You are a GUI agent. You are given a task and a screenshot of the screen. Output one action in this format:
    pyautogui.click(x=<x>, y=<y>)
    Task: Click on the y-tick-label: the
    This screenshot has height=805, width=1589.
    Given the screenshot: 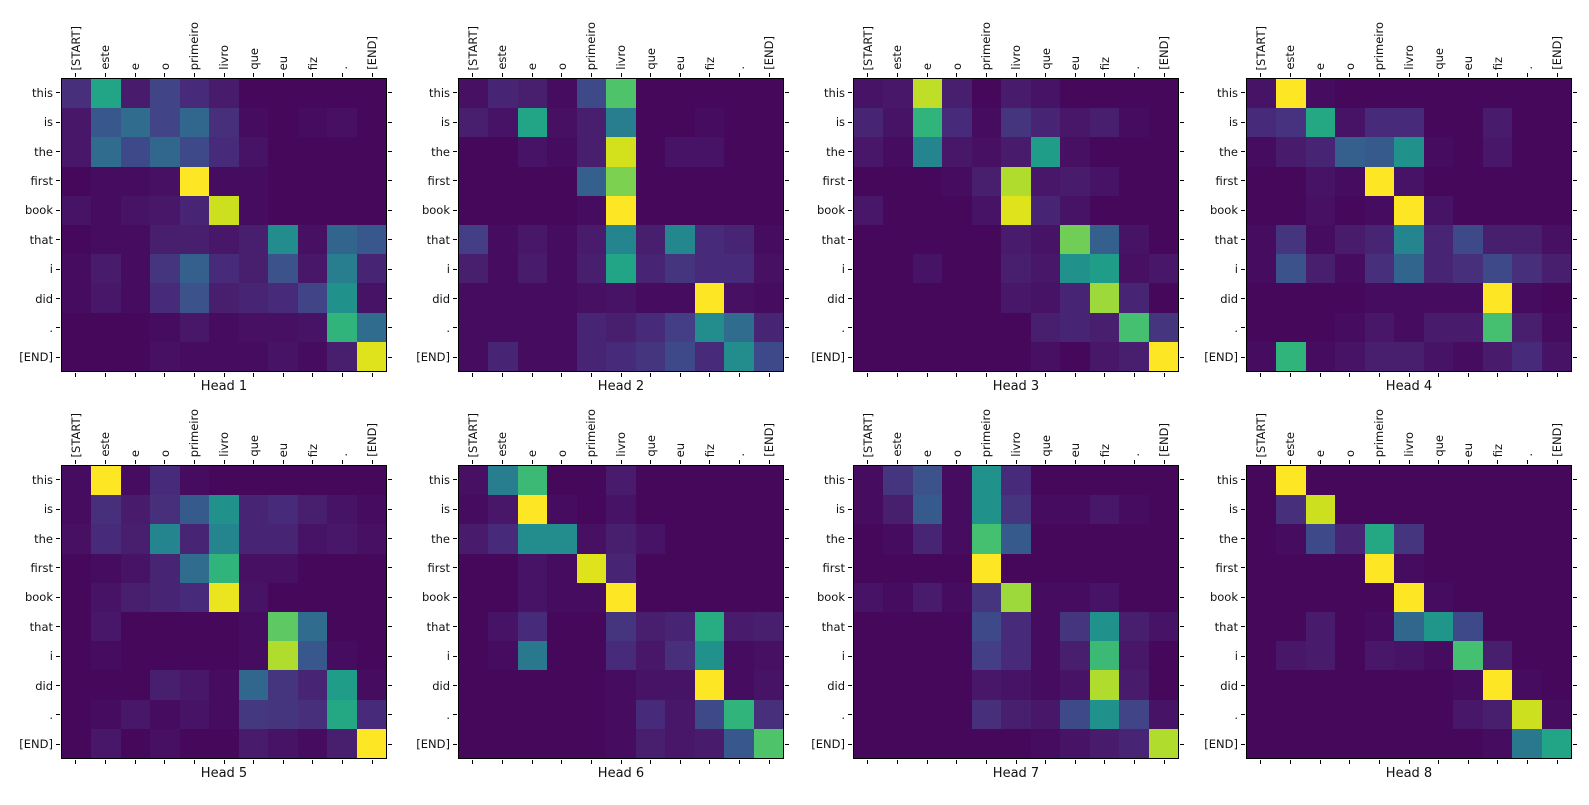 What is the action you would take?
    pyautogui.click(x=43, y=151)
    